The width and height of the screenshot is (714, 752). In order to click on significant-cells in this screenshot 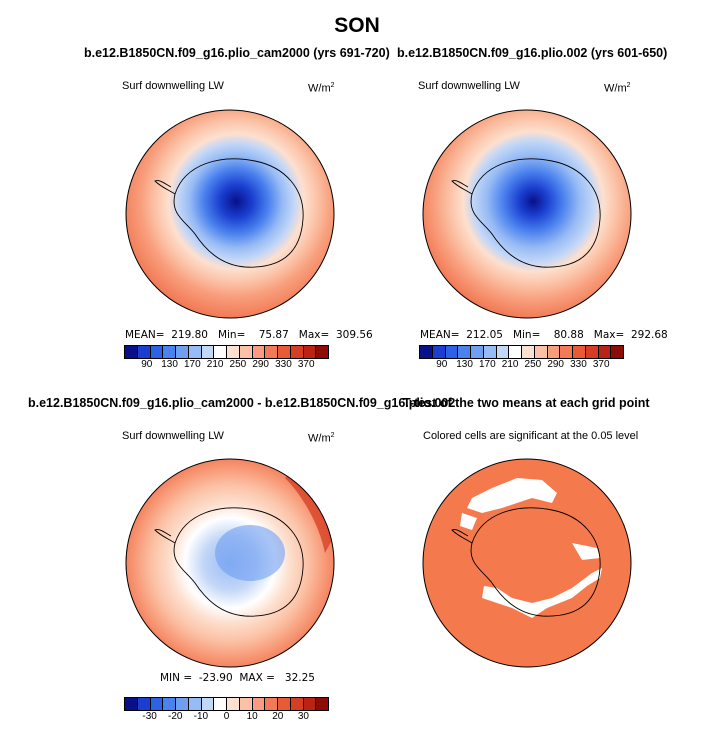, I will do `click(527, 563)`.